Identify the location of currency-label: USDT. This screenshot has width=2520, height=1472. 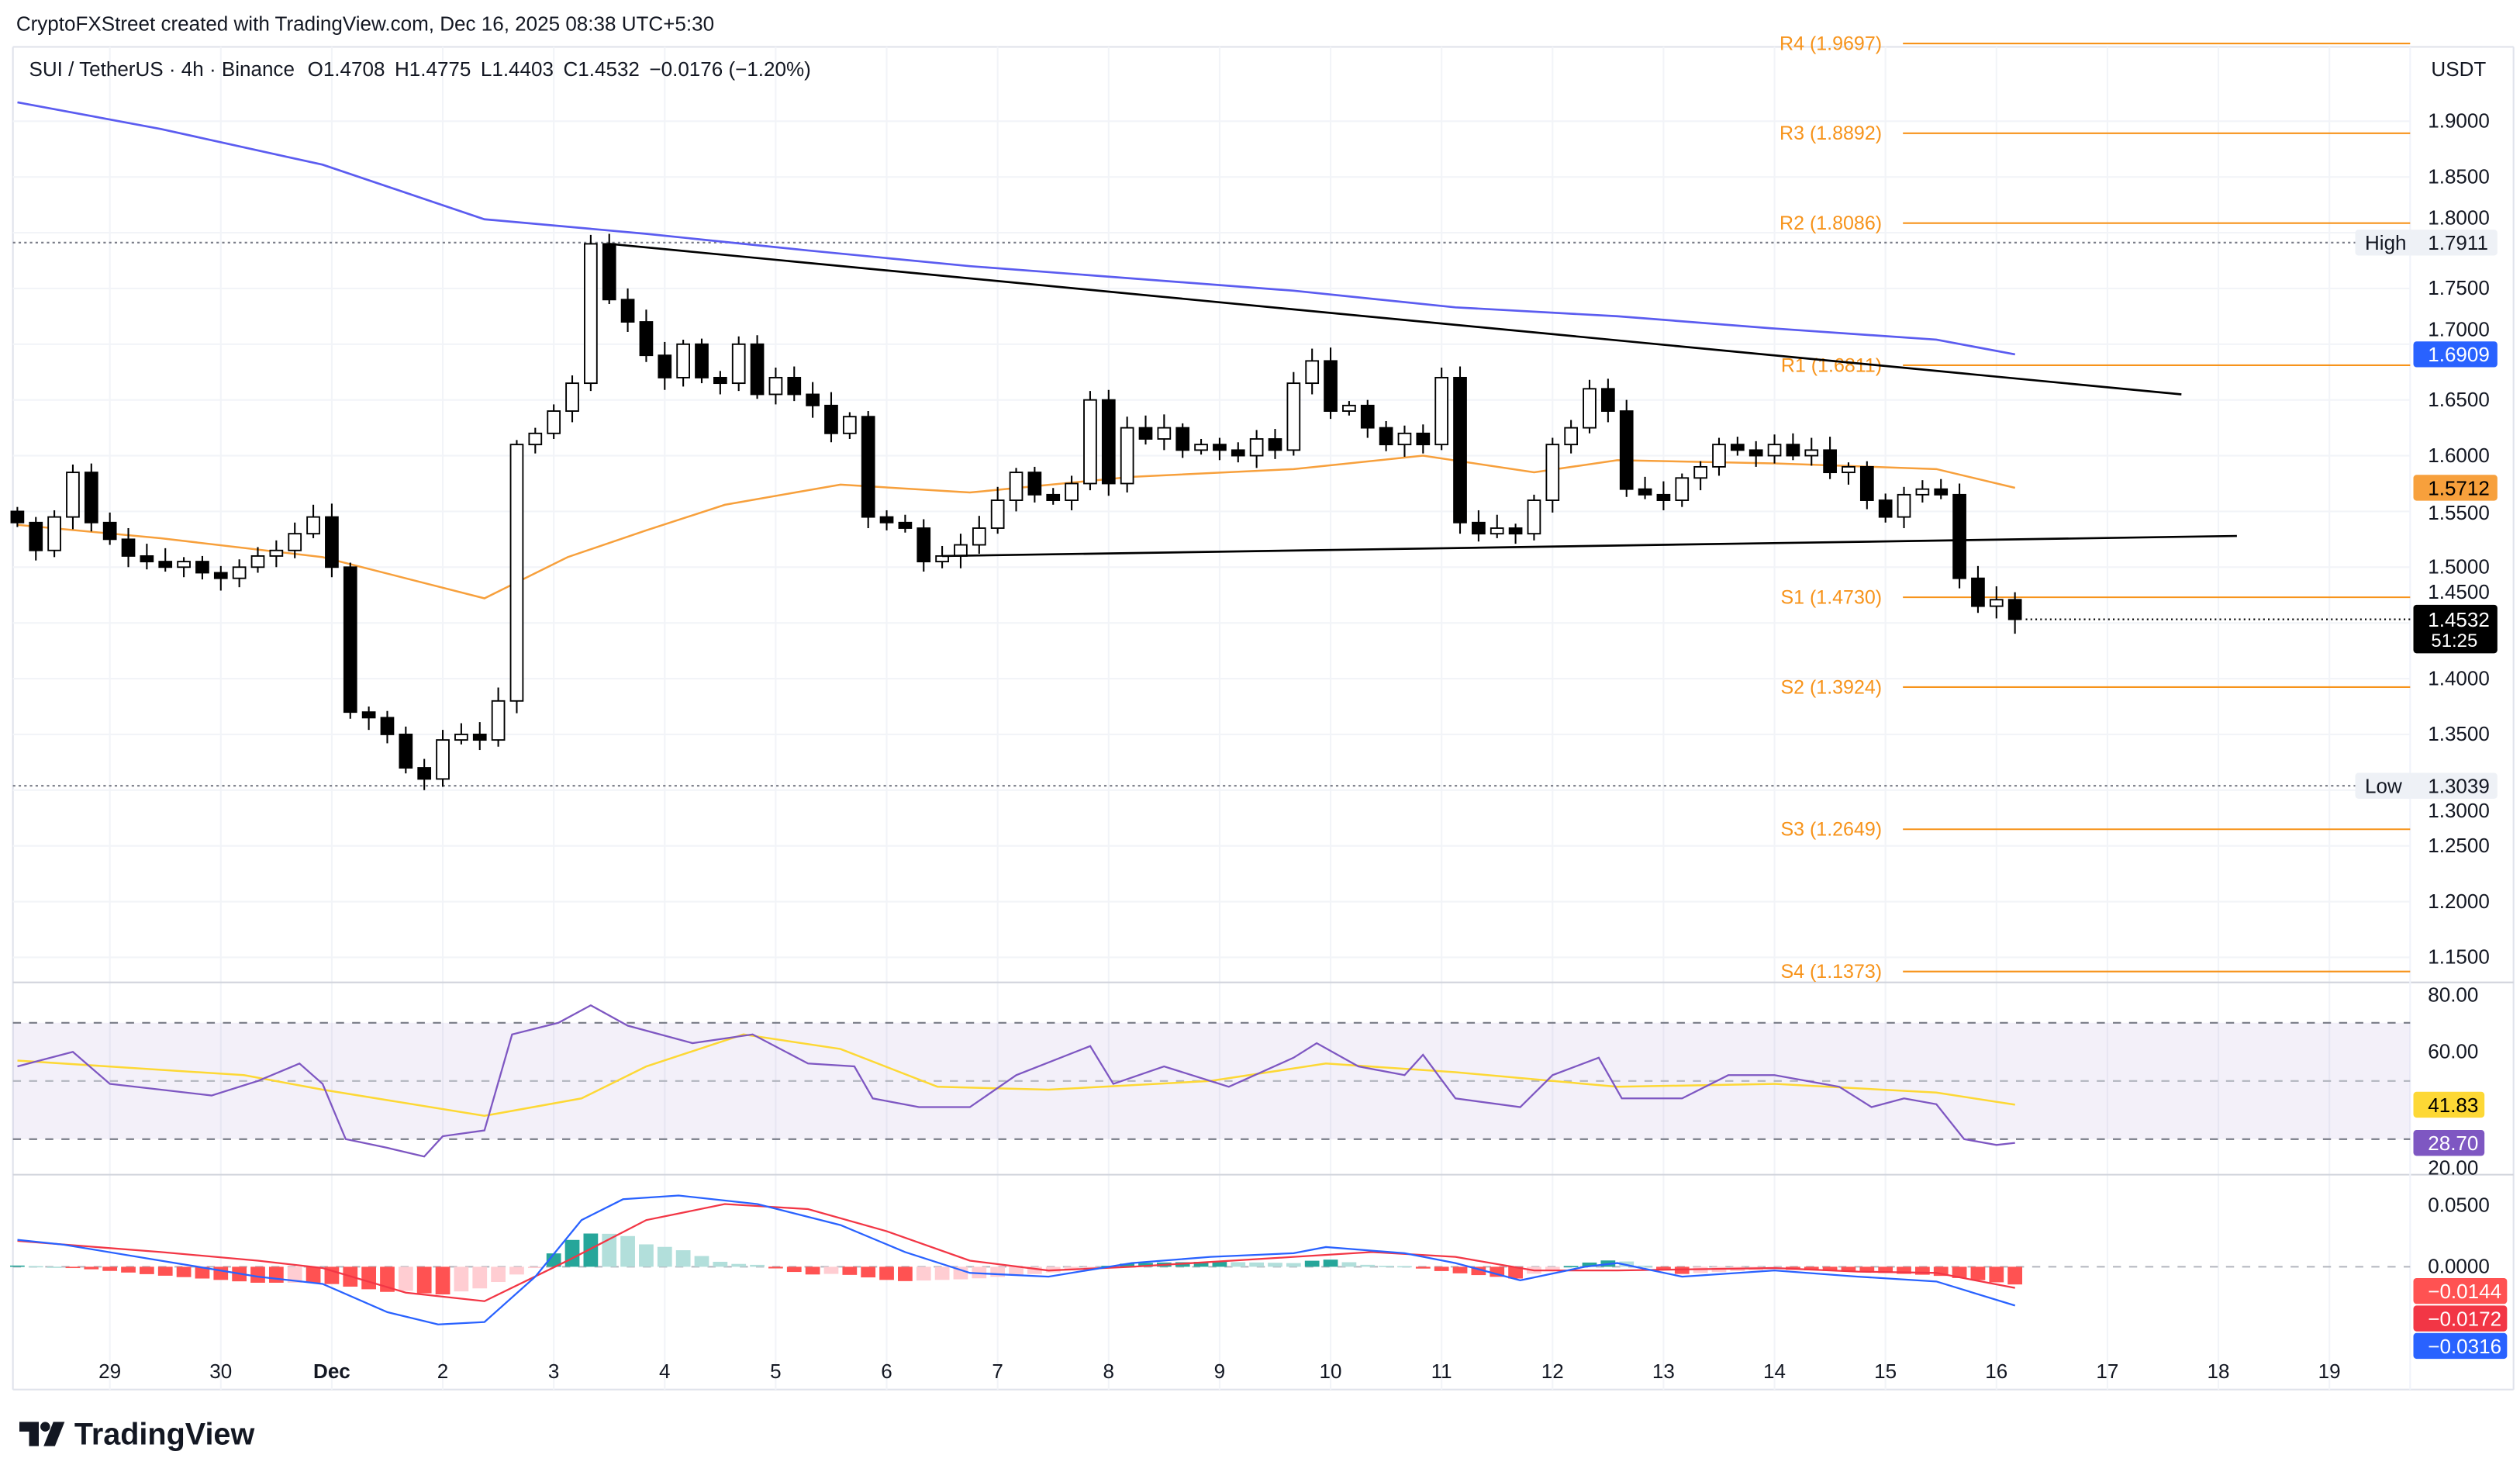
(2458, 69).